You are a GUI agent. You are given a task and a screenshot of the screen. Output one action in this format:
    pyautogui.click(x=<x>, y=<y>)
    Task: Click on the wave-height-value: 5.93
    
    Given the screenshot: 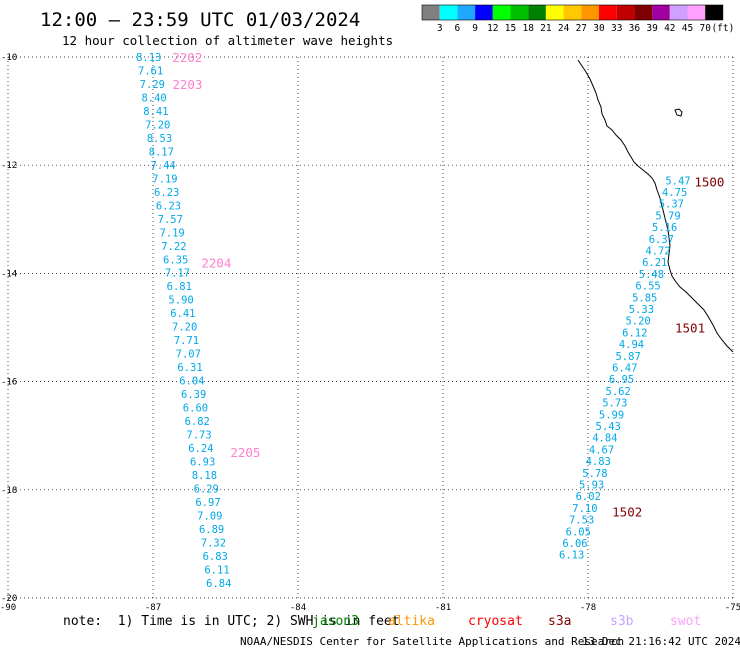 What is the action you would take?
    pyautogui.click(x=591, y=486)
    